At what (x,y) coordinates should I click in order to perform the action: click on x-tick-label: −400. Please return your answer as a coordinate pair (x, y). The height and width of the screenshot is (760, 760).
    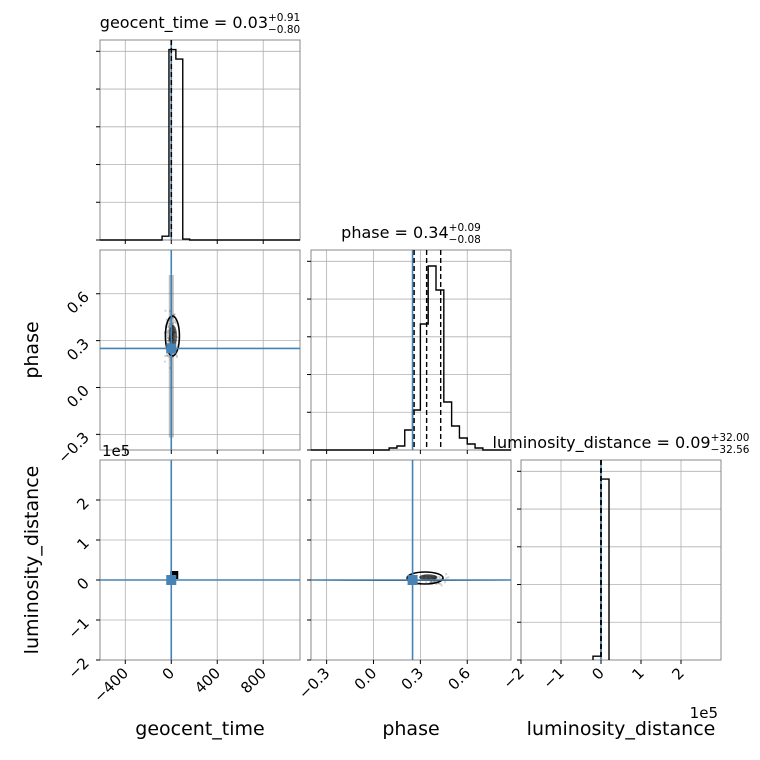
    Looking at the image, I should click on (111, 685).